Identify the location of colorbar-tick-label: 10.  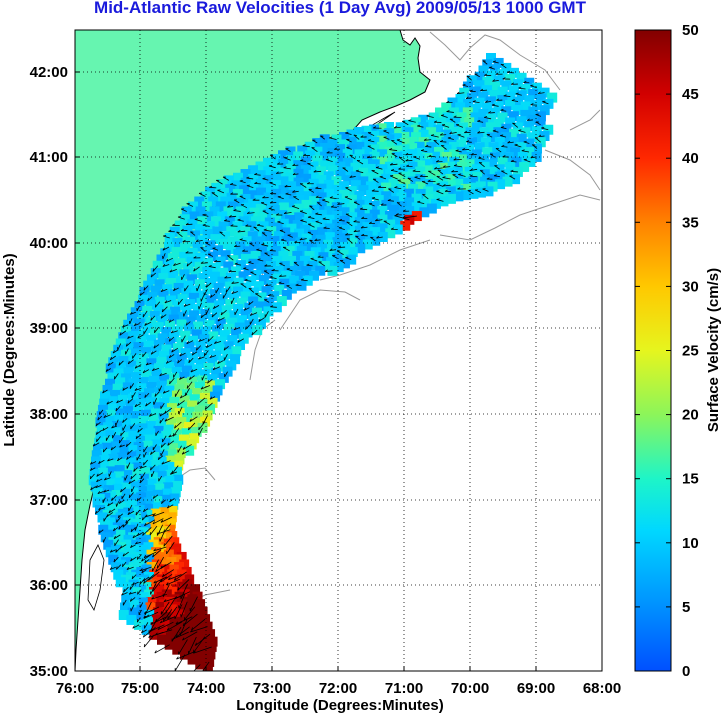
(690, 543).